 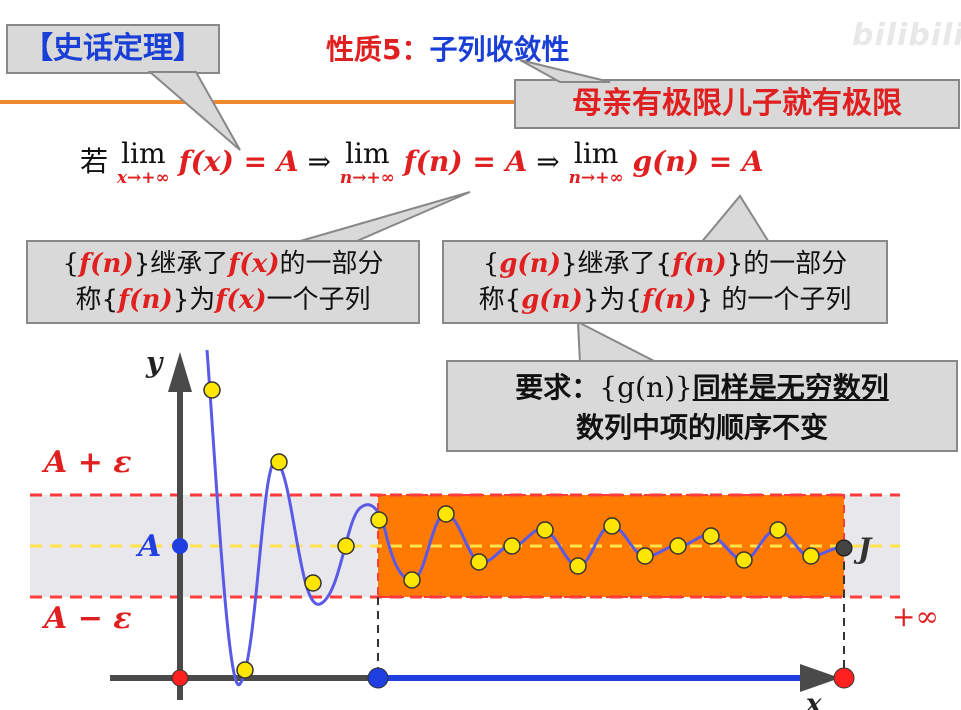 What do you see at coordinates (844, 678) in the screenshot?
I see `end-point` at bounding box center [844, 678].